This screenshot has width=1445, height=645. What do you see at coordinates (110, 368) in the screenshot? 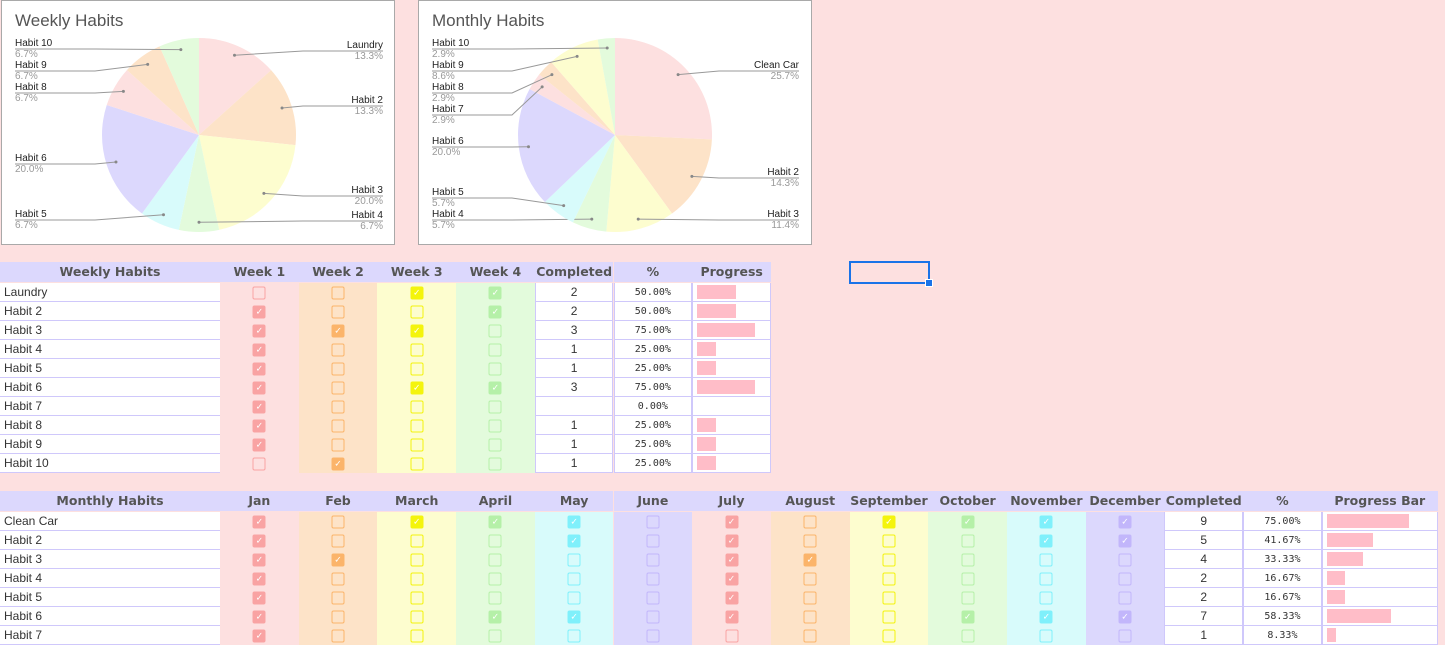
I see `habit-name: Habit 5` at bounding box center [110, 368].